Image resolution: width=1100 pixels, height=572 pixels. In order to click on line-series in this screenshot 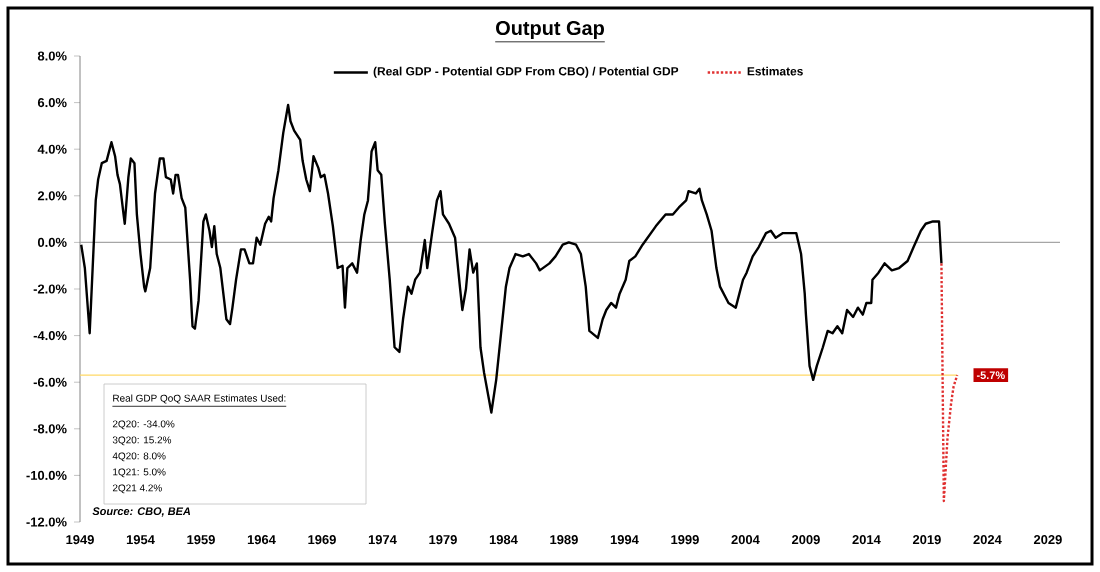, I will do `click(949, 382)`.